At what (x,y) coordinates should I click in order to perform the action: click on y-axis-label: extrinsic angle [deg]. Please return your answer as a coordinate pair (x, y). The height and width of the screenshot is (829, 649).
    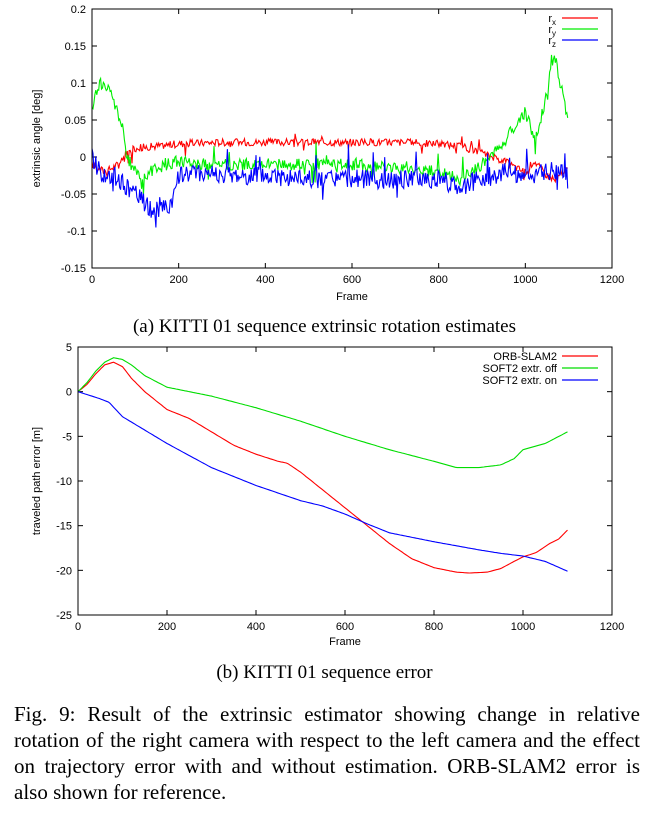
    Looking at the image, I should click on (37, 139).